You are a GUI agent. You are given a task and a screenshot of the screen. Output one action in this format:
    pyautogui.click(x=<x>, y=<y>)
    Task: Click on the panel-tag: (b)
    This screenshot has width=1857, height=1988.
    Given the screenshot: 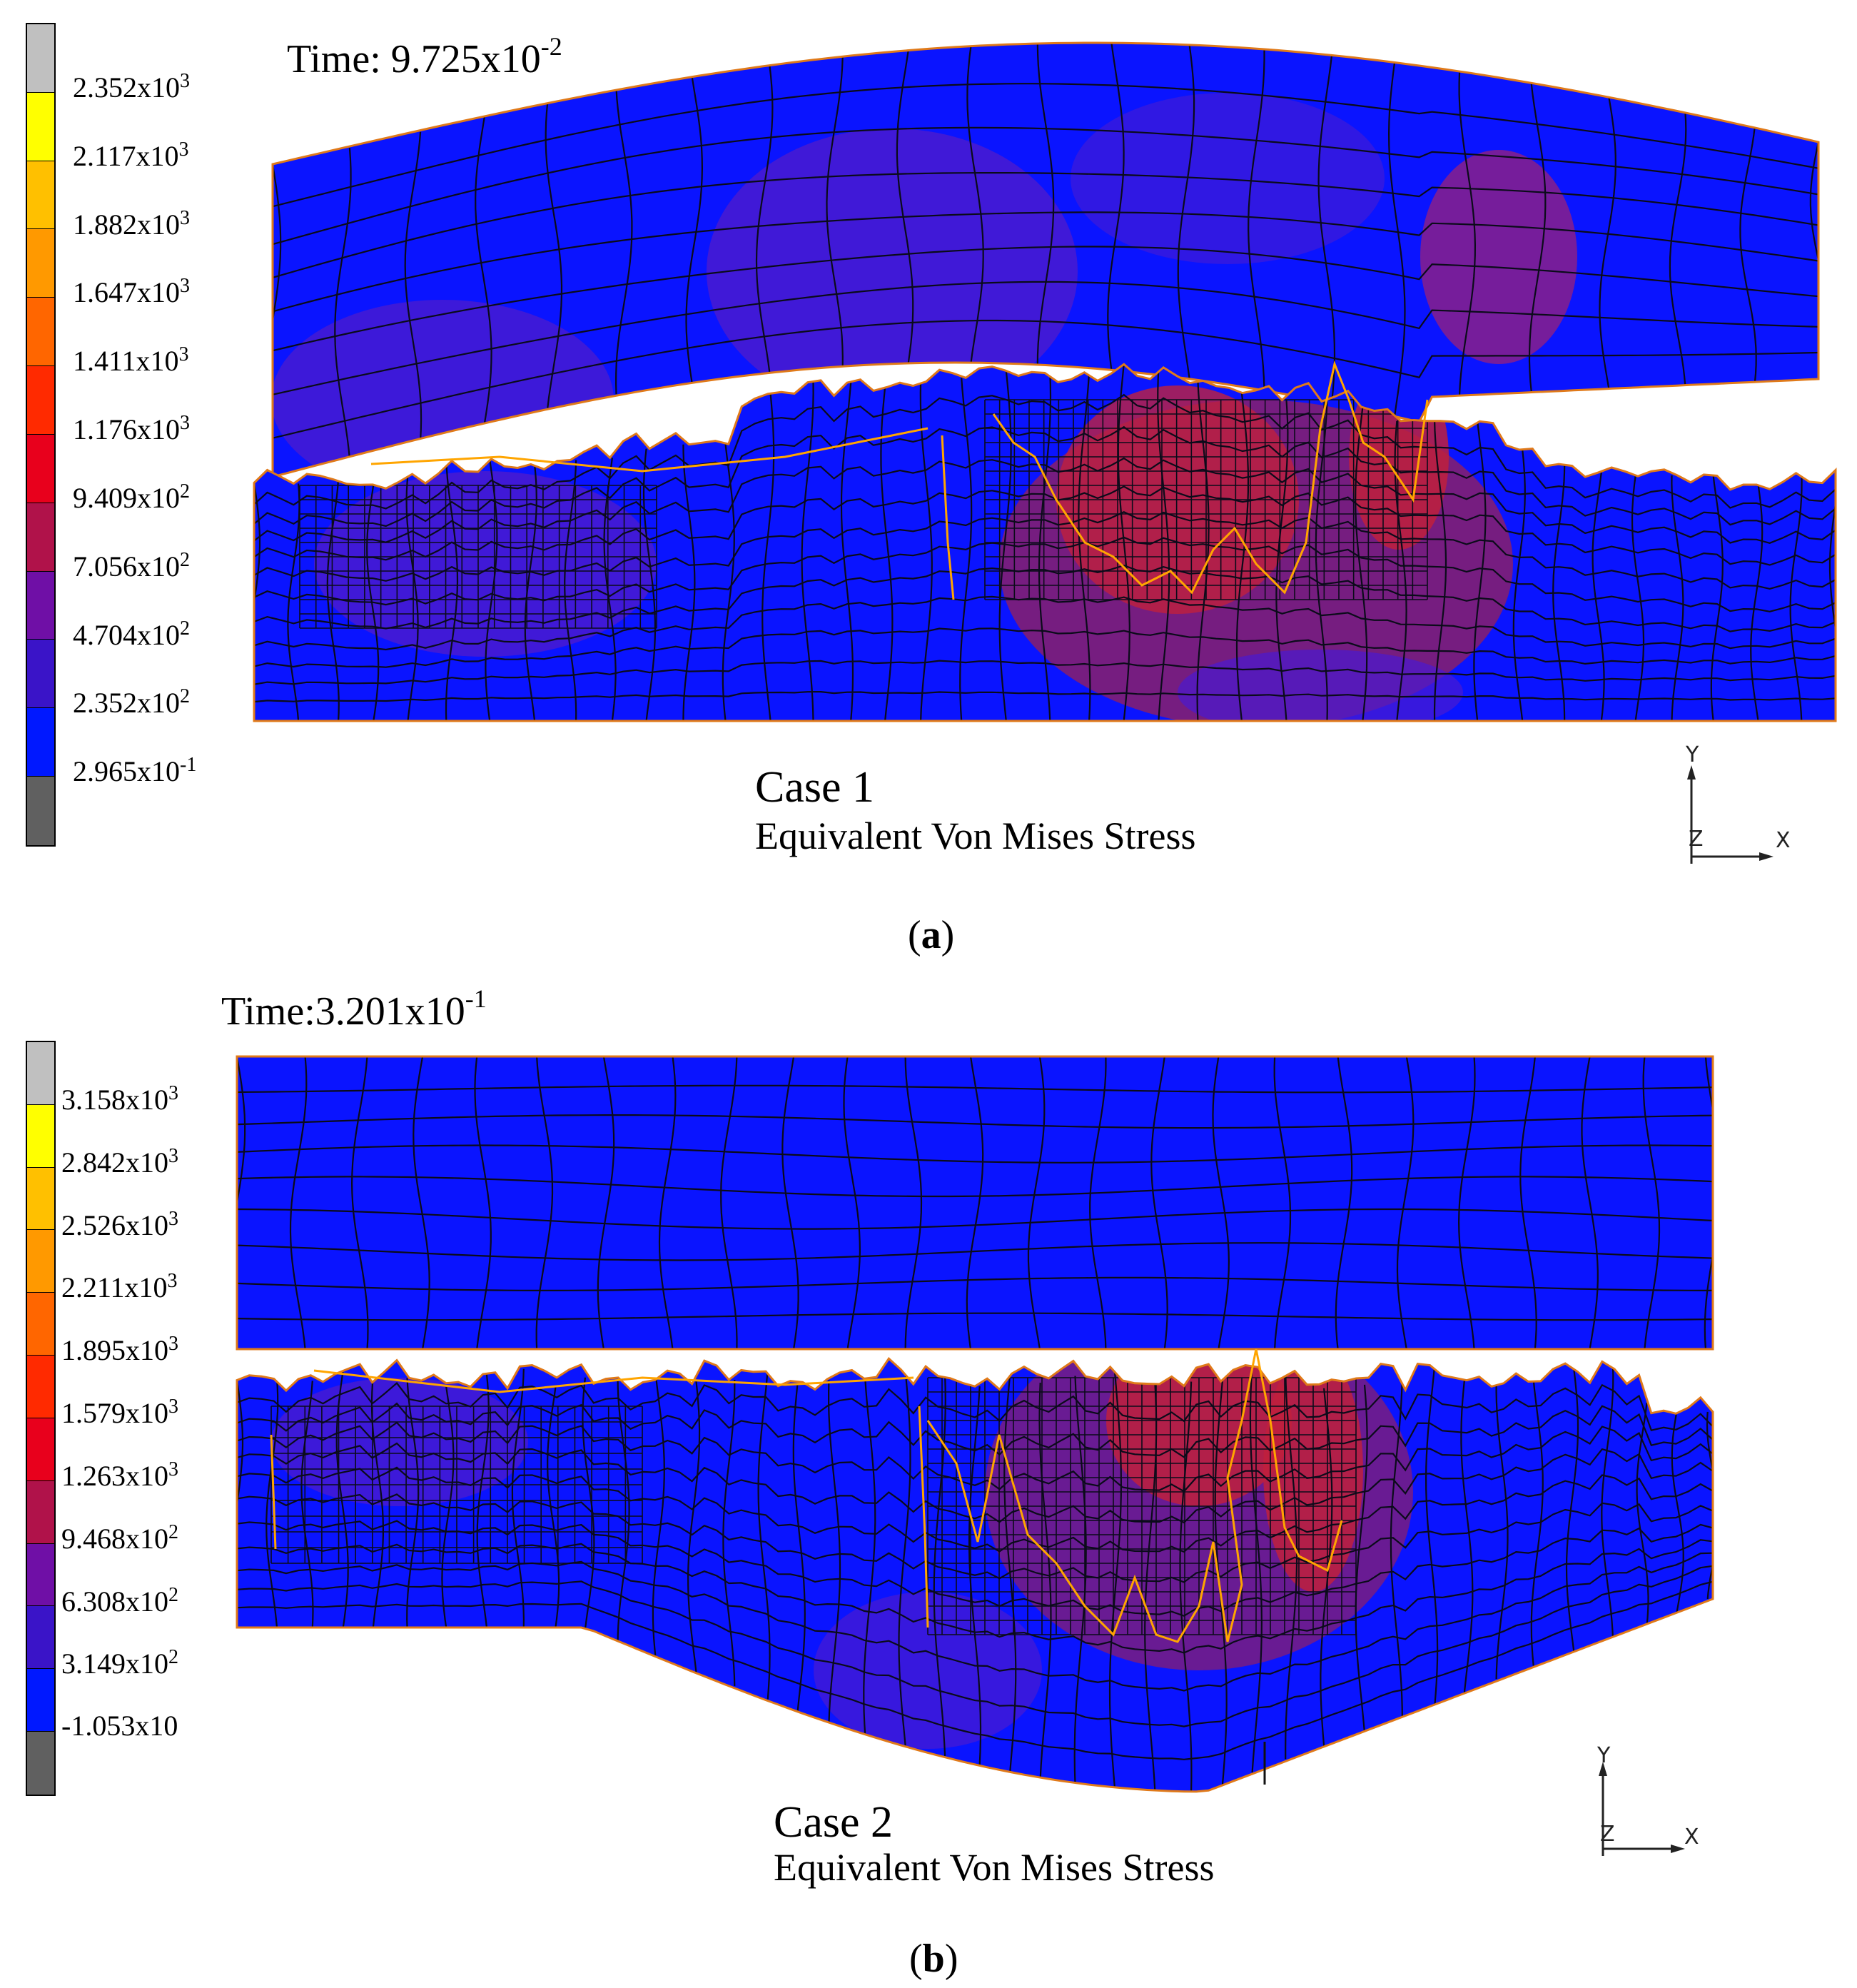 What is the action you would take?
    pyautogui.click(x=933, y=1959)
    